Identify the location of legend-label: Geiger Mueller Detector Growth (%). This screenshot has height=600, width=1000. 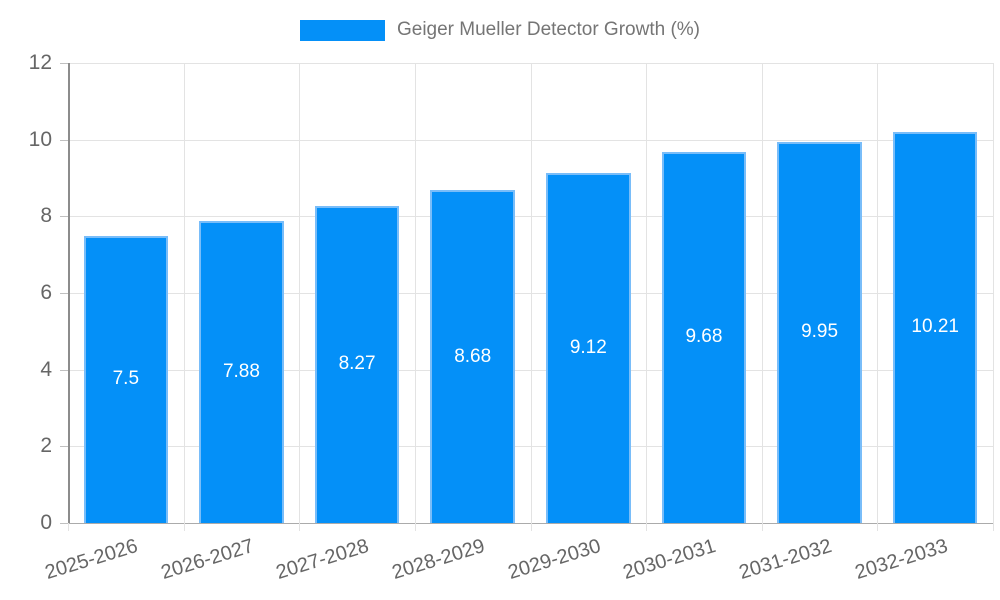
(548, 29).